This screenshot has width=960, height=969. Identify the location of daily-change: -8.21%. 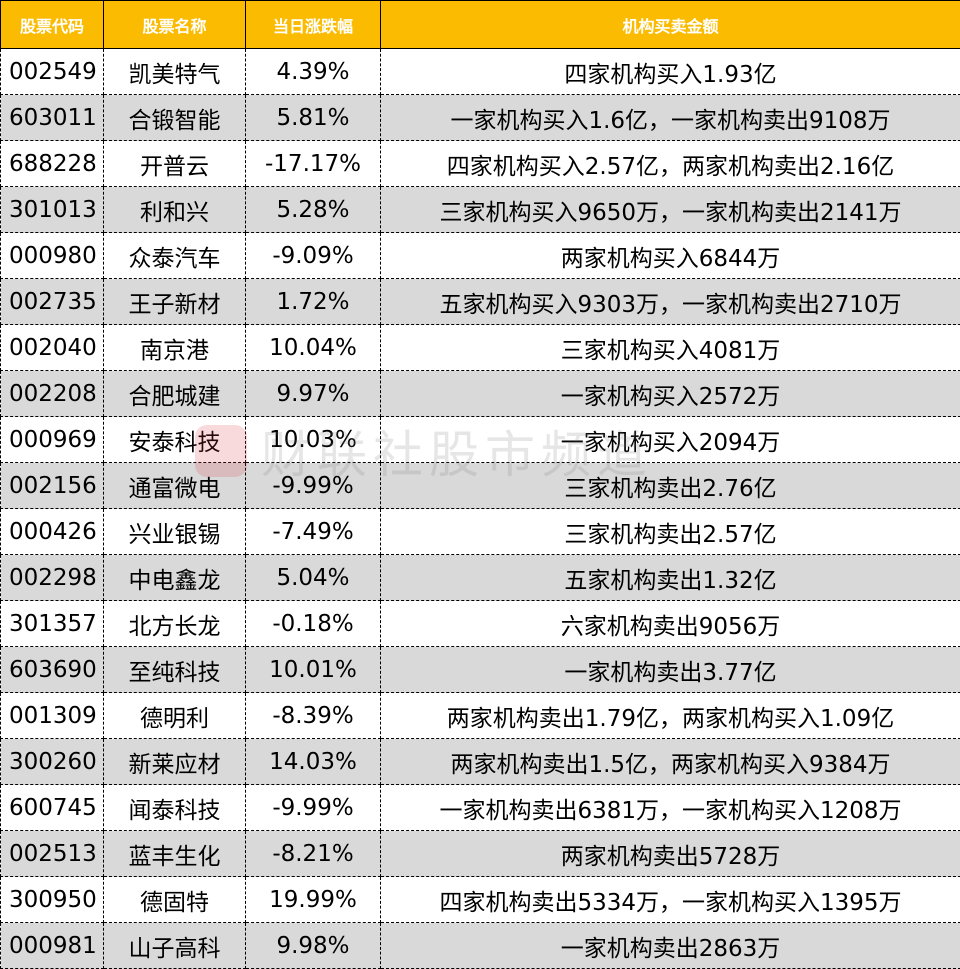
(313, 854).